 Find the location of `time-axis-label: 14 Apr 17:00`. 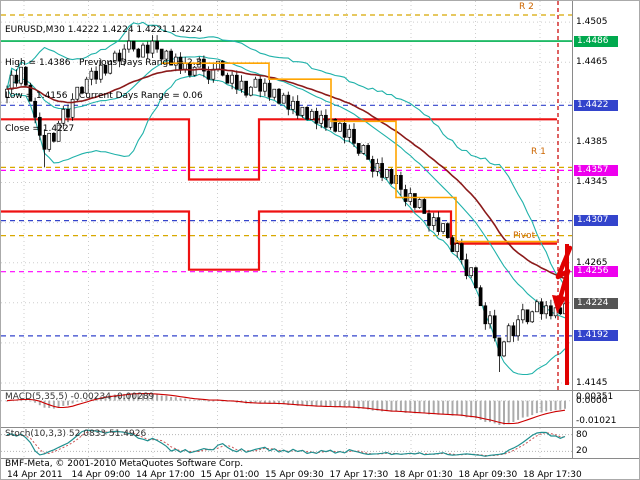

time-axis-label: 14 Apr 17:00 is located at coordinates (165, 475).